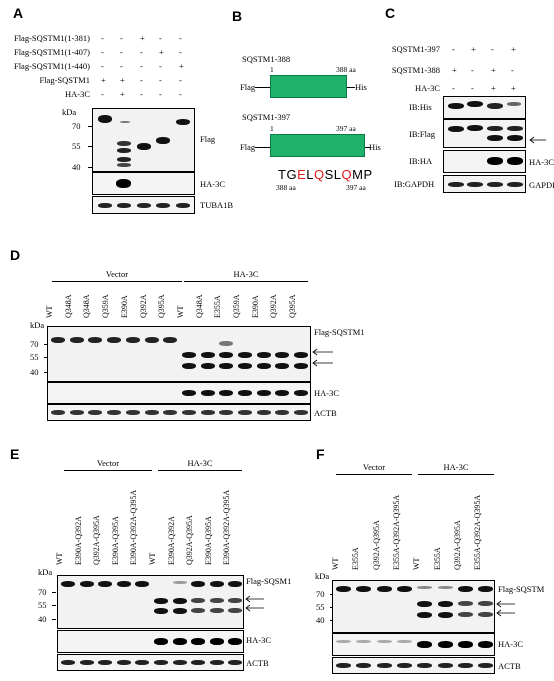 The height and width of the screenshot is (681, 554). What do you see at coordinates (257, 663) in the screenshot?
I see `panel-e-label-actb: ACTB` at bounding box center [257, 663].